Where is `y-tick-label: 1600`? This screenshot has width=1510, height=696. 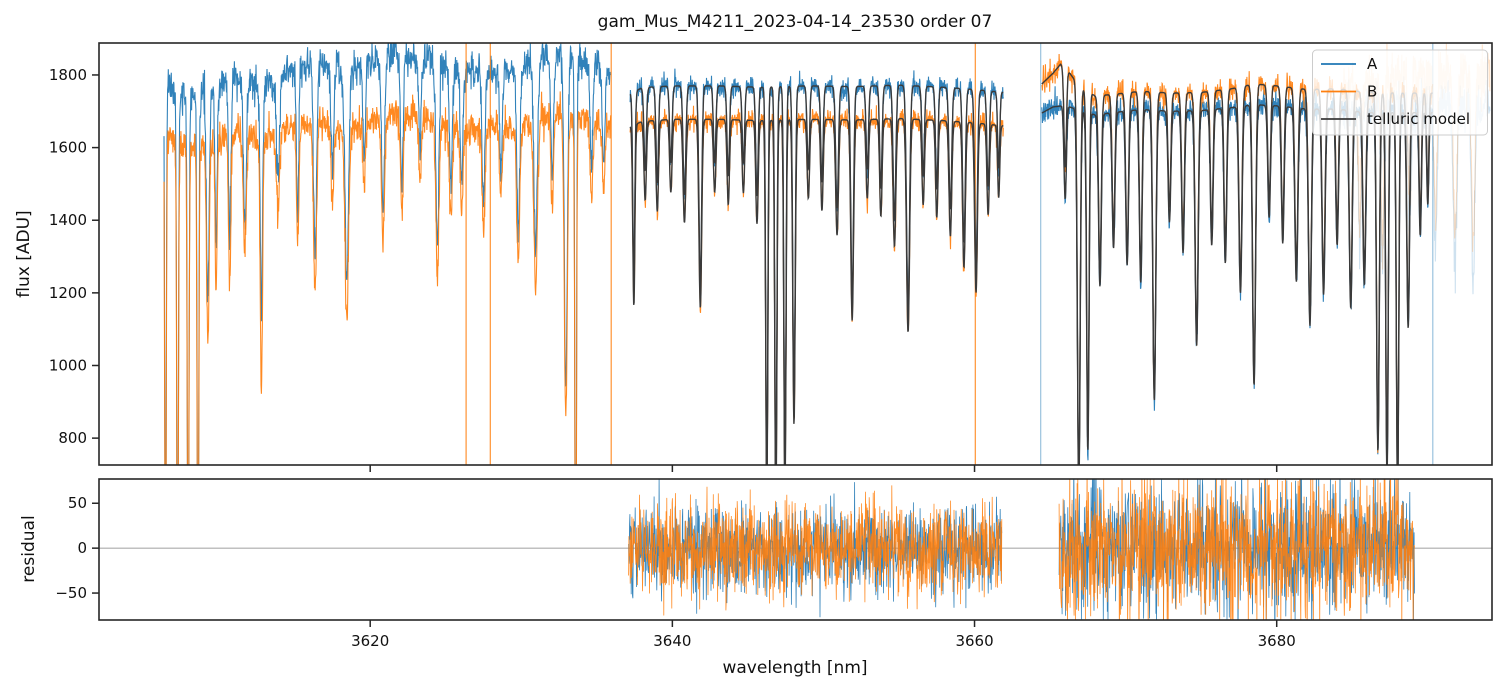
y-tick-label: 1600 is located at coordinates (68, 148).